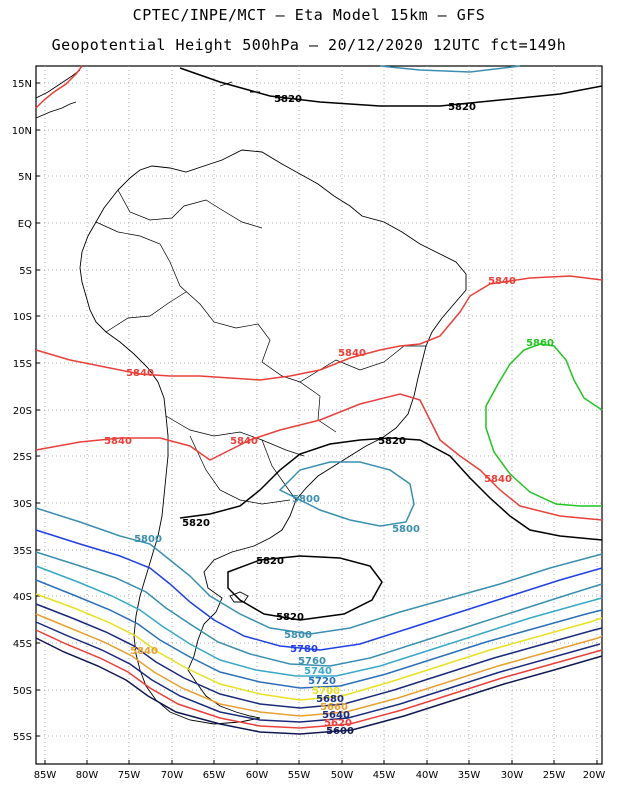 Image resolution: width=618 pixels, height=800 pixels. Describe the element at coordinates (450, 69) in the screenshot. I see `contour-5800-north` at that location.